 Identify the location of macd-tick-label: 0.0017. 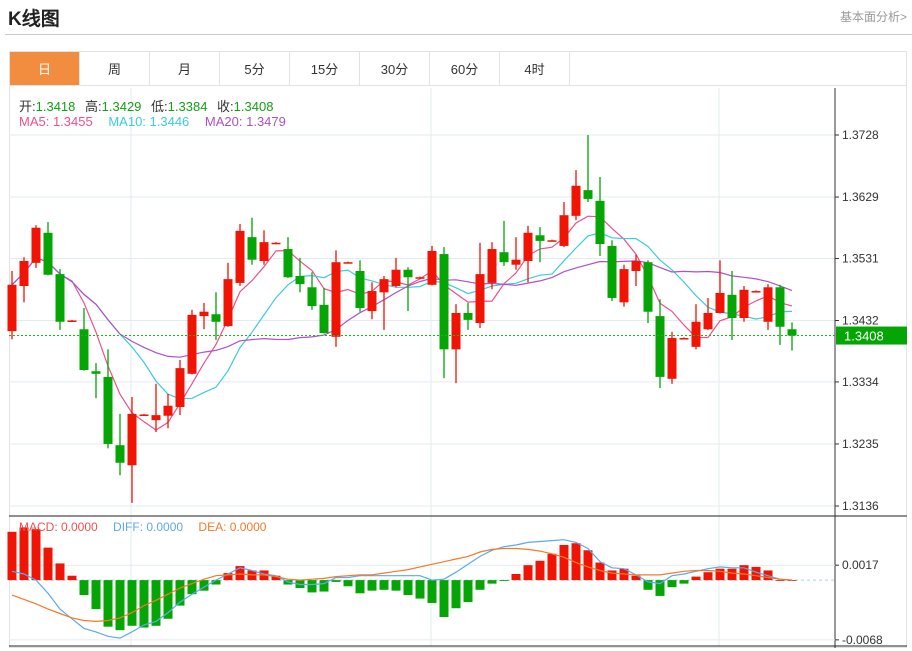
(860, 565).